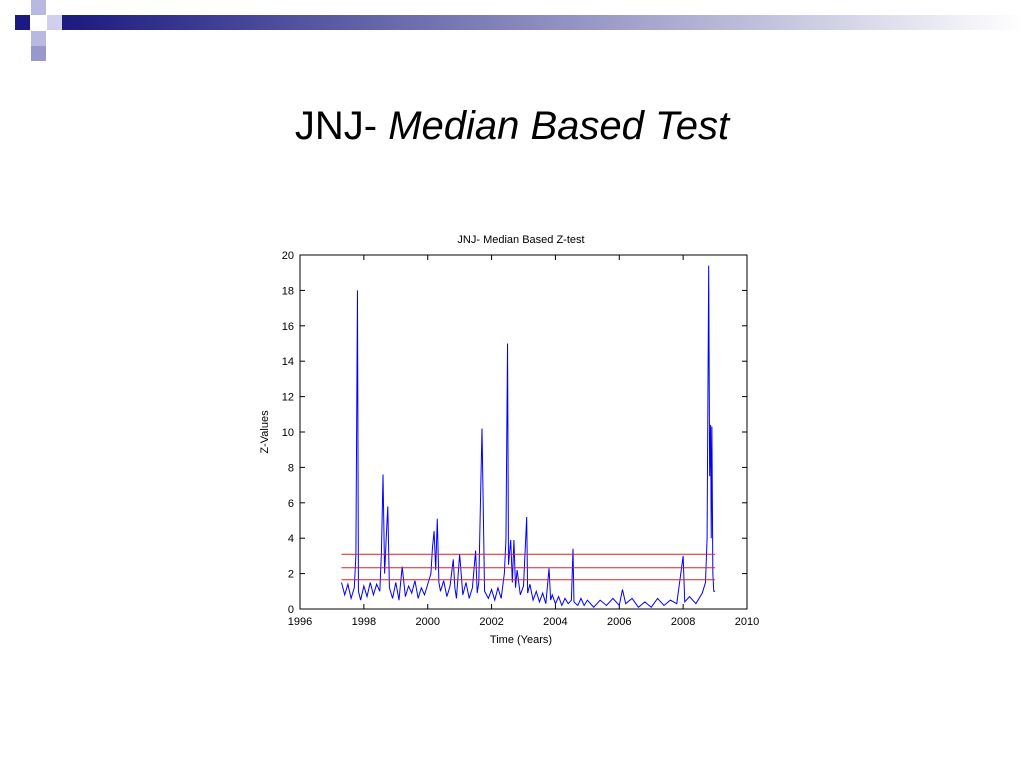  I want to click on y-tick-label: 10, so click(288, 433).